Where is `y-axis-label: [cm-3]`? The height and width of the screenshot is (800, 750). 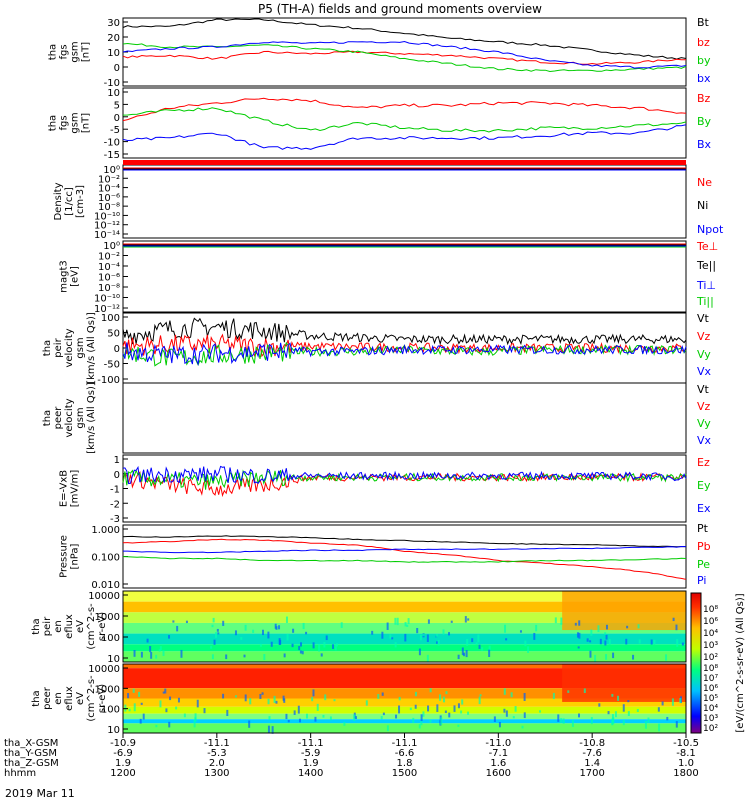 y-axis-label: [cm-3] is located at coordinates (80, 201).